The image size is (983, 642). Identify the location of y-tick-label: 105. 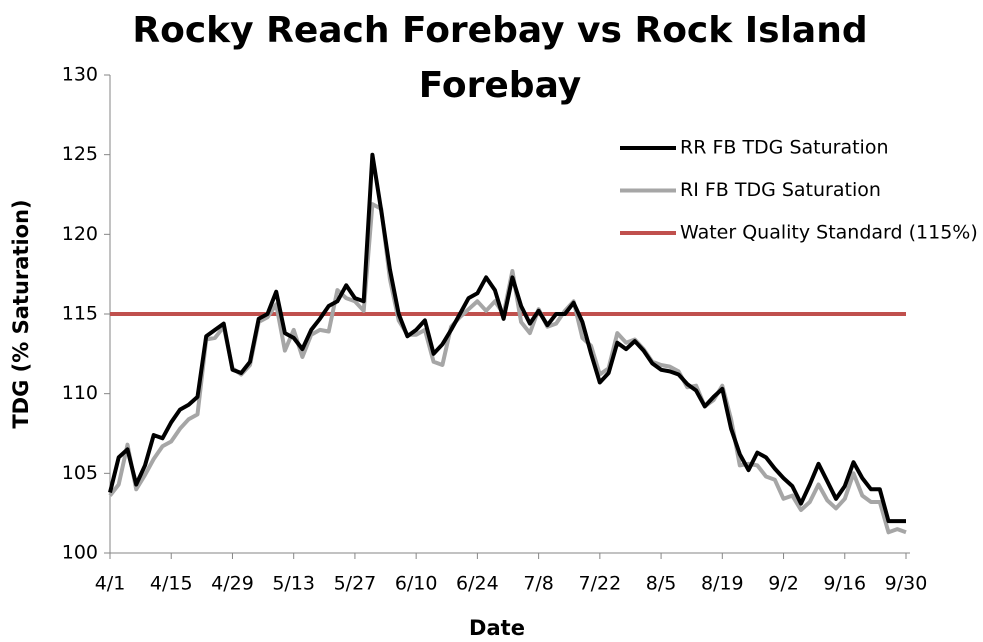
(80, 473).